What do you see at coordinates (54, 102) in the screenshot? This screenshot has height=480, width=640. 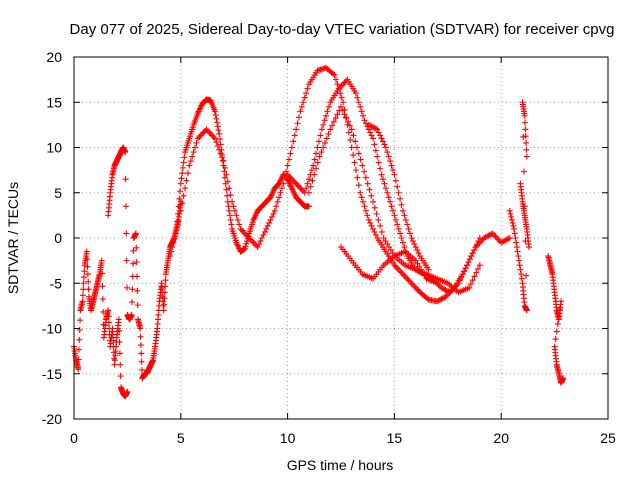 I see `y-tick-label: 15` at bounding box center [54, 102].